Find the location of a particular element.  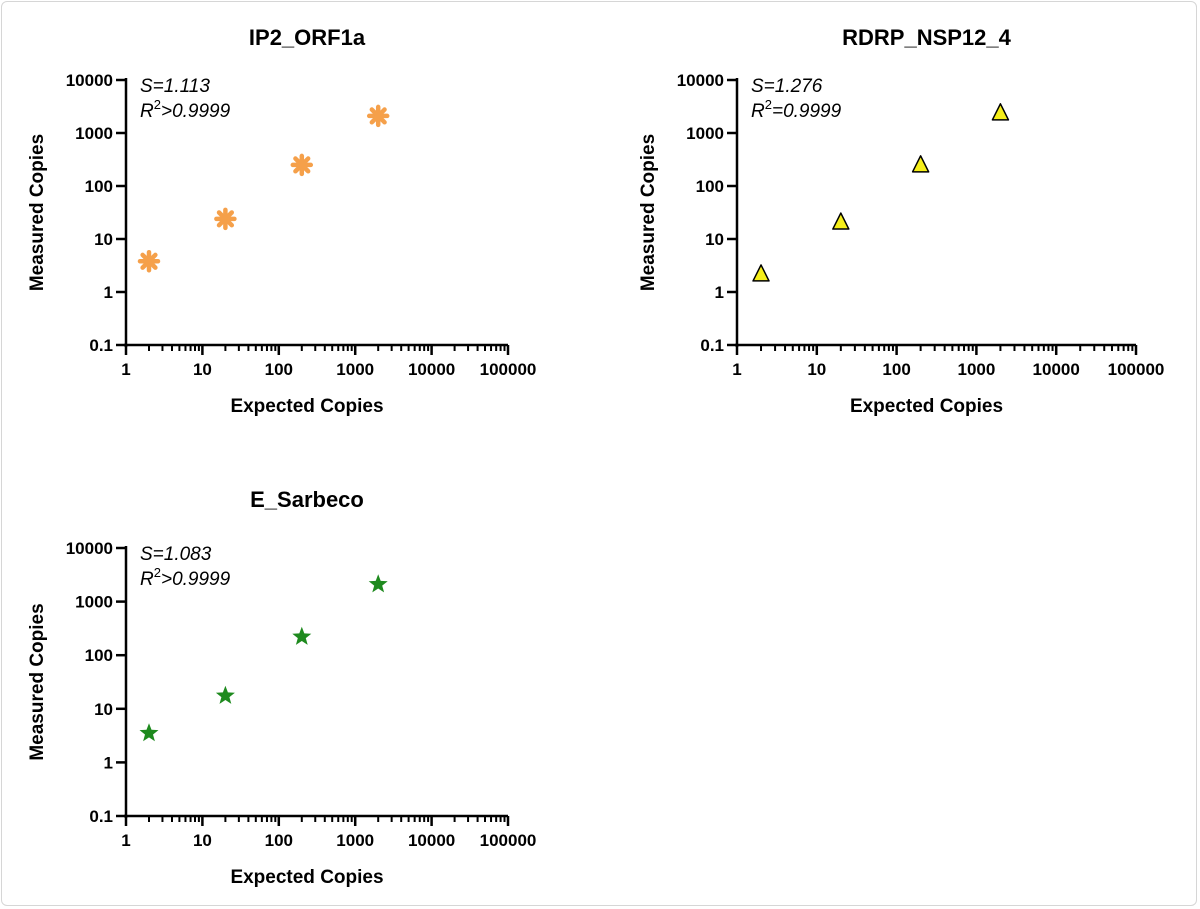

r2-value: =0.9999 is located at coordinates (807, 111).